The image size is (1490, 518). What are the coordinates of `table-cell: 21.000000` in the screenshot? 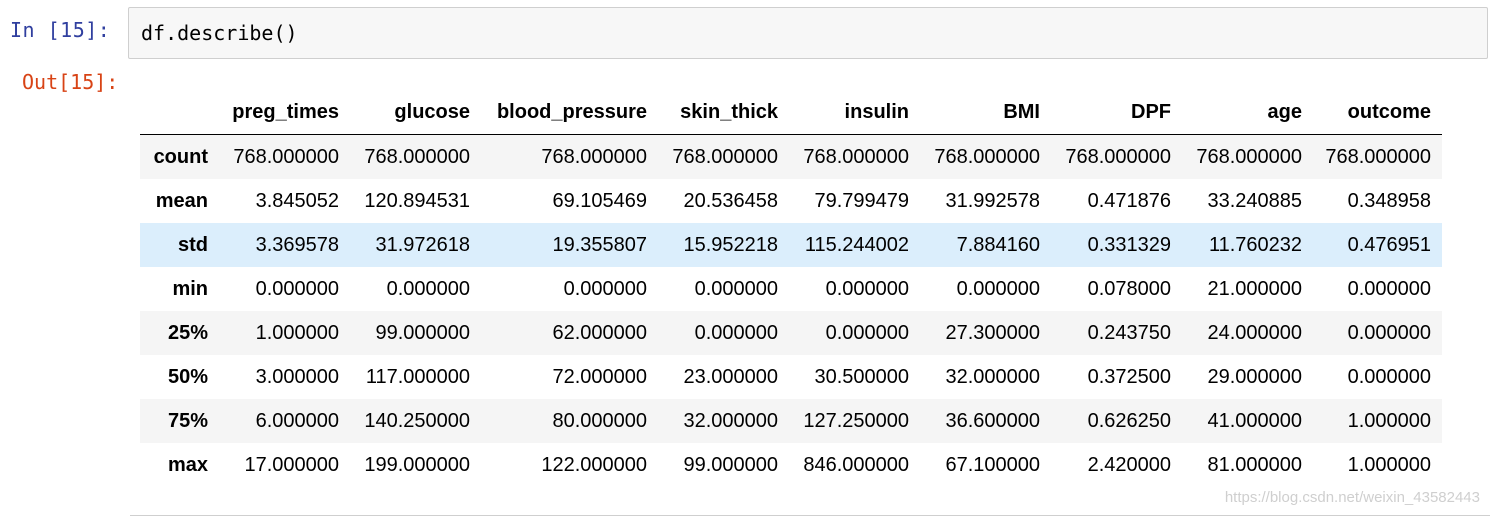 It's located at (1254, 288).